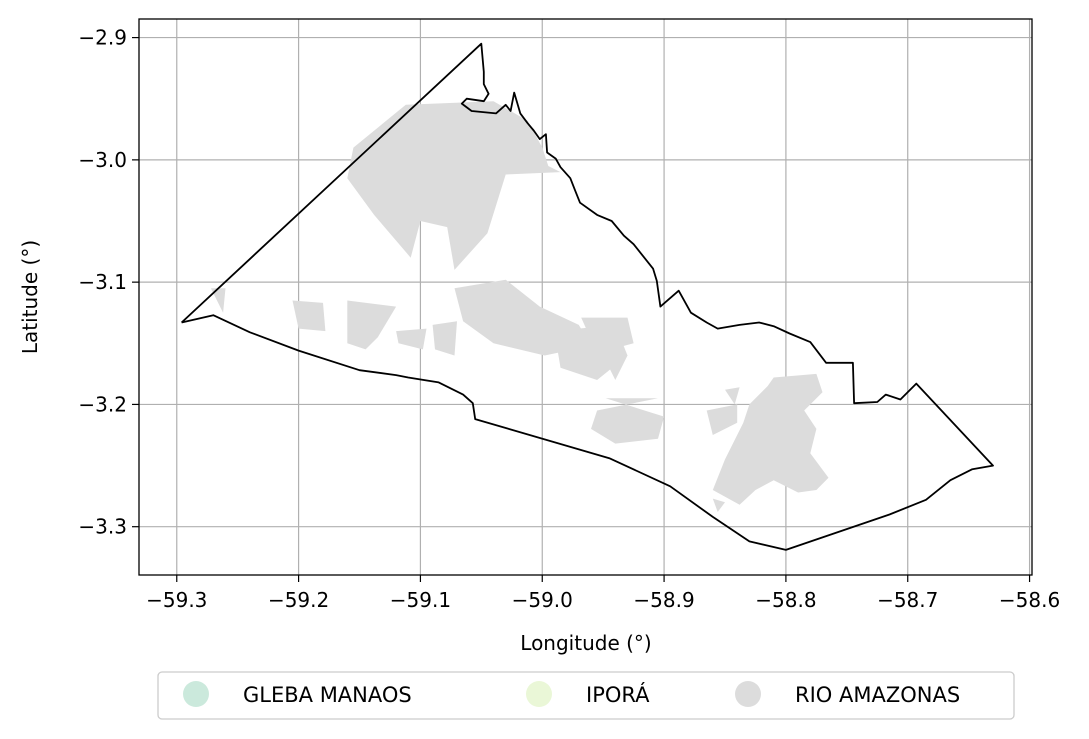 This screenshot has width=1089, height=739. Describe the element at coordinates (603, 593) in the screenshot. I see `x-axis-ticks: −59.3 −59.2 −59.1 −59.0 −58.9 −58.8 −58.7 −58.6` at that location.